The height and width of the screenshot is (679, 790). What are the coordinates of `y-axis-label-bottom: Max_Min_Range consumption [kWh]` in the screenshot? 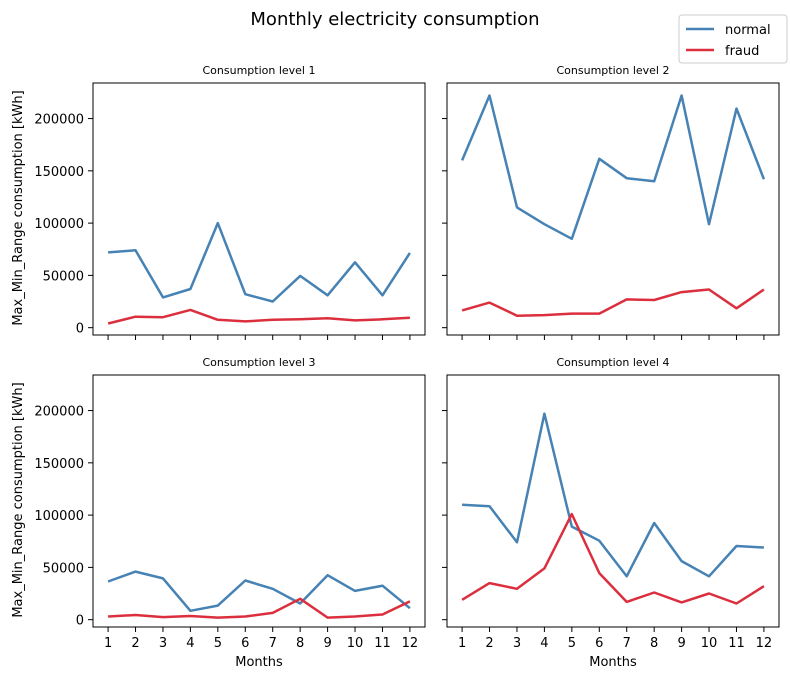 It's located at (18, 499).